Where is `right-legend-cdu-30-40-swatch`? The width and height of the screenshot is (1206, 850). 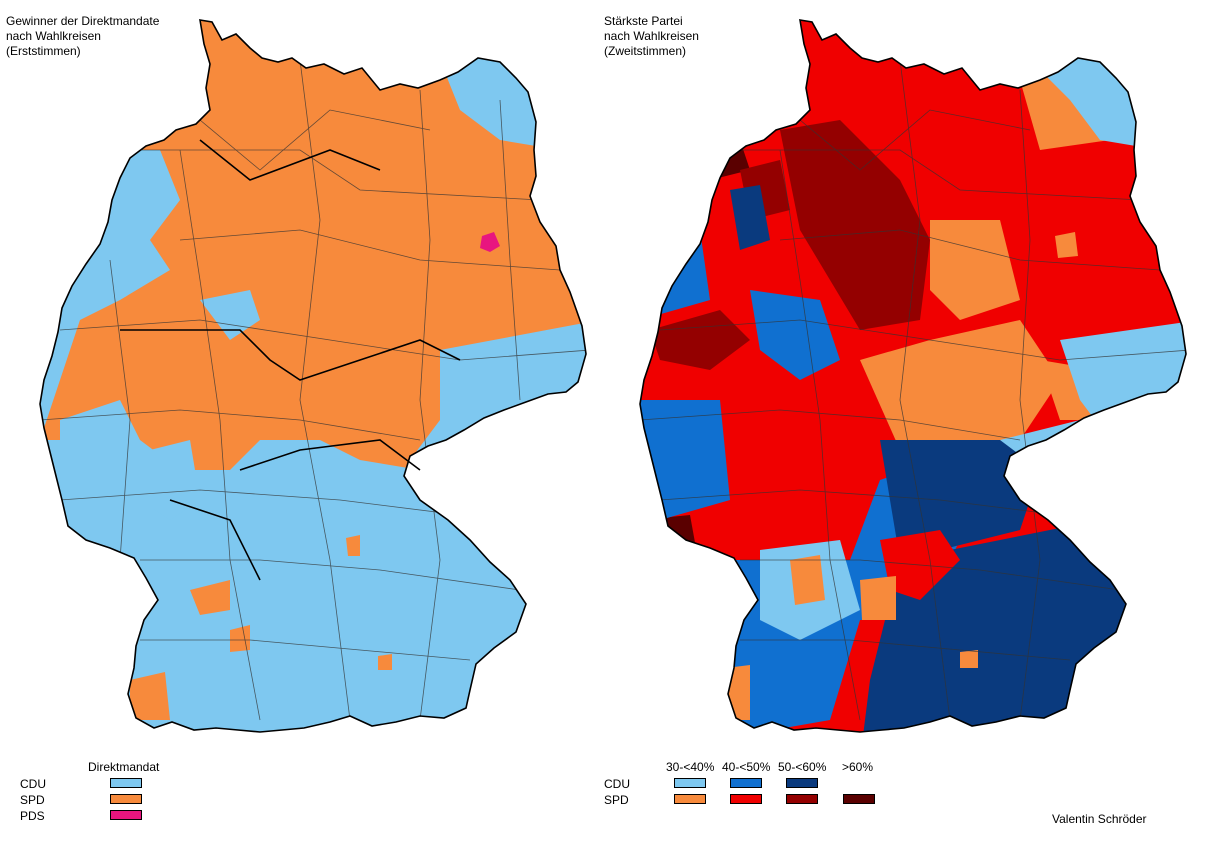
right-legend-cdu-30-40-swatch is located at coordinates (690, 783).